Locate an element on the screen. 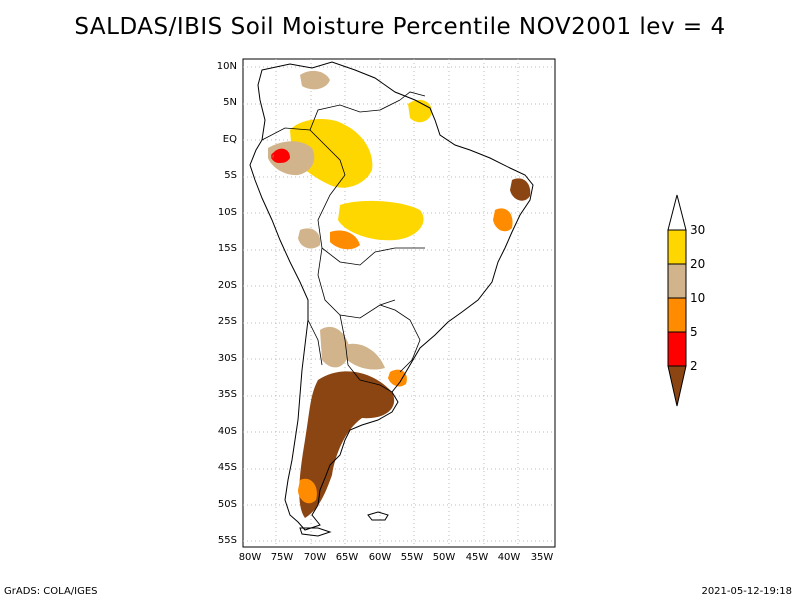 This screenshot has width=800, height=600. falklands-island is located at coordinates (378, 516).